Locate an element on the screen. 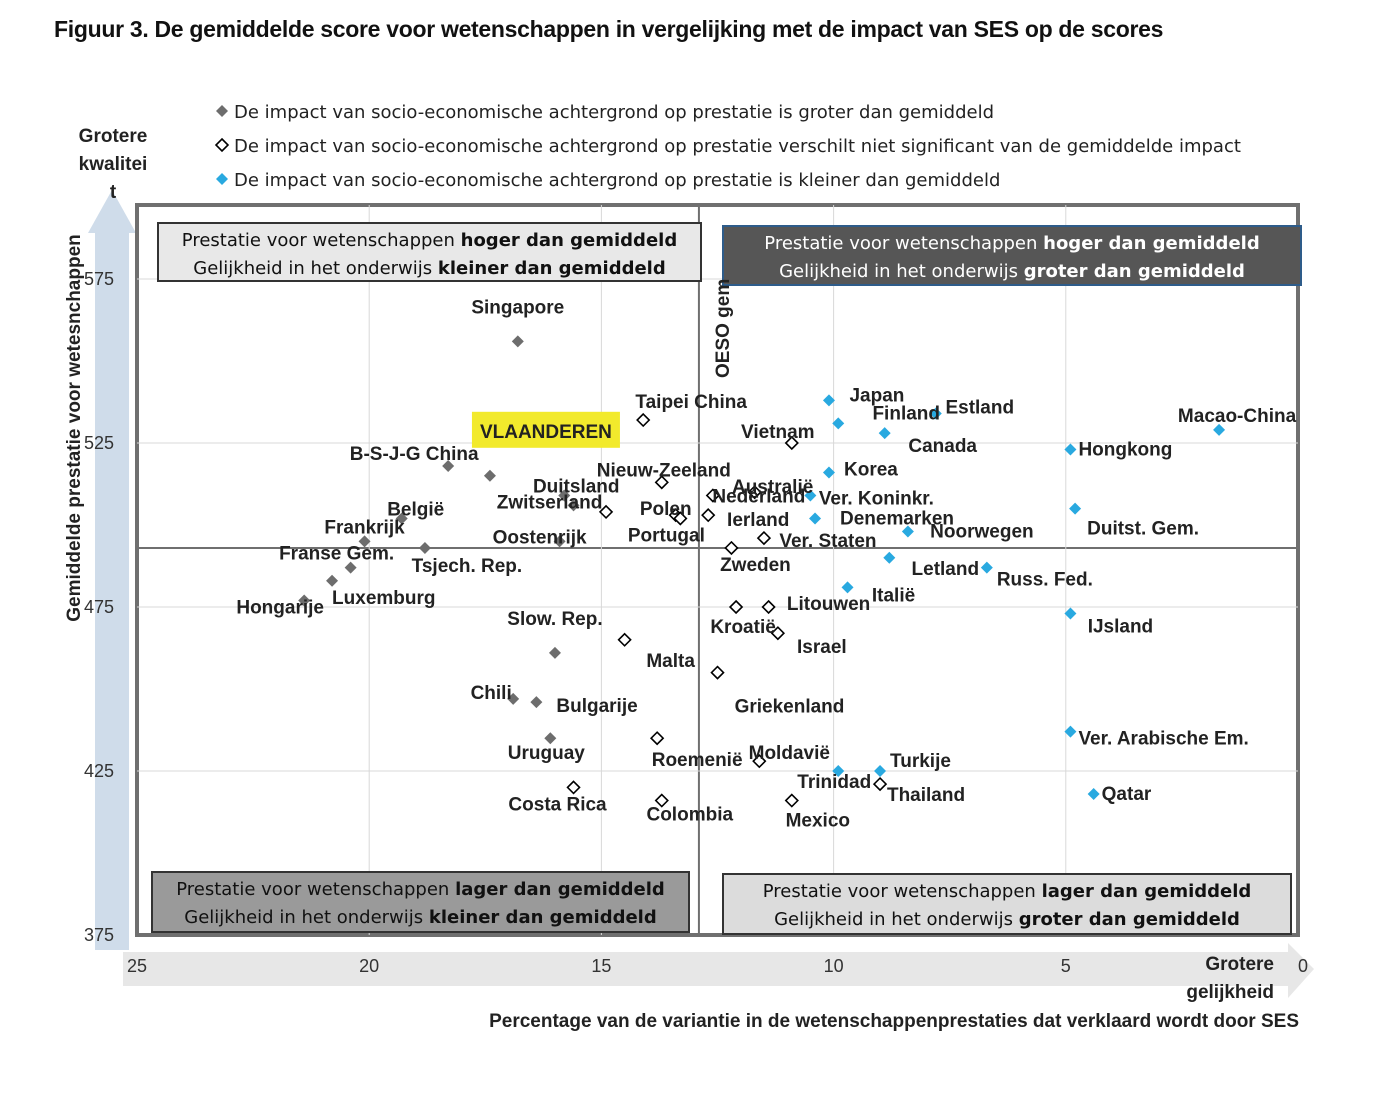  y-tick-label: 575 is located at coordinates (99, 279).